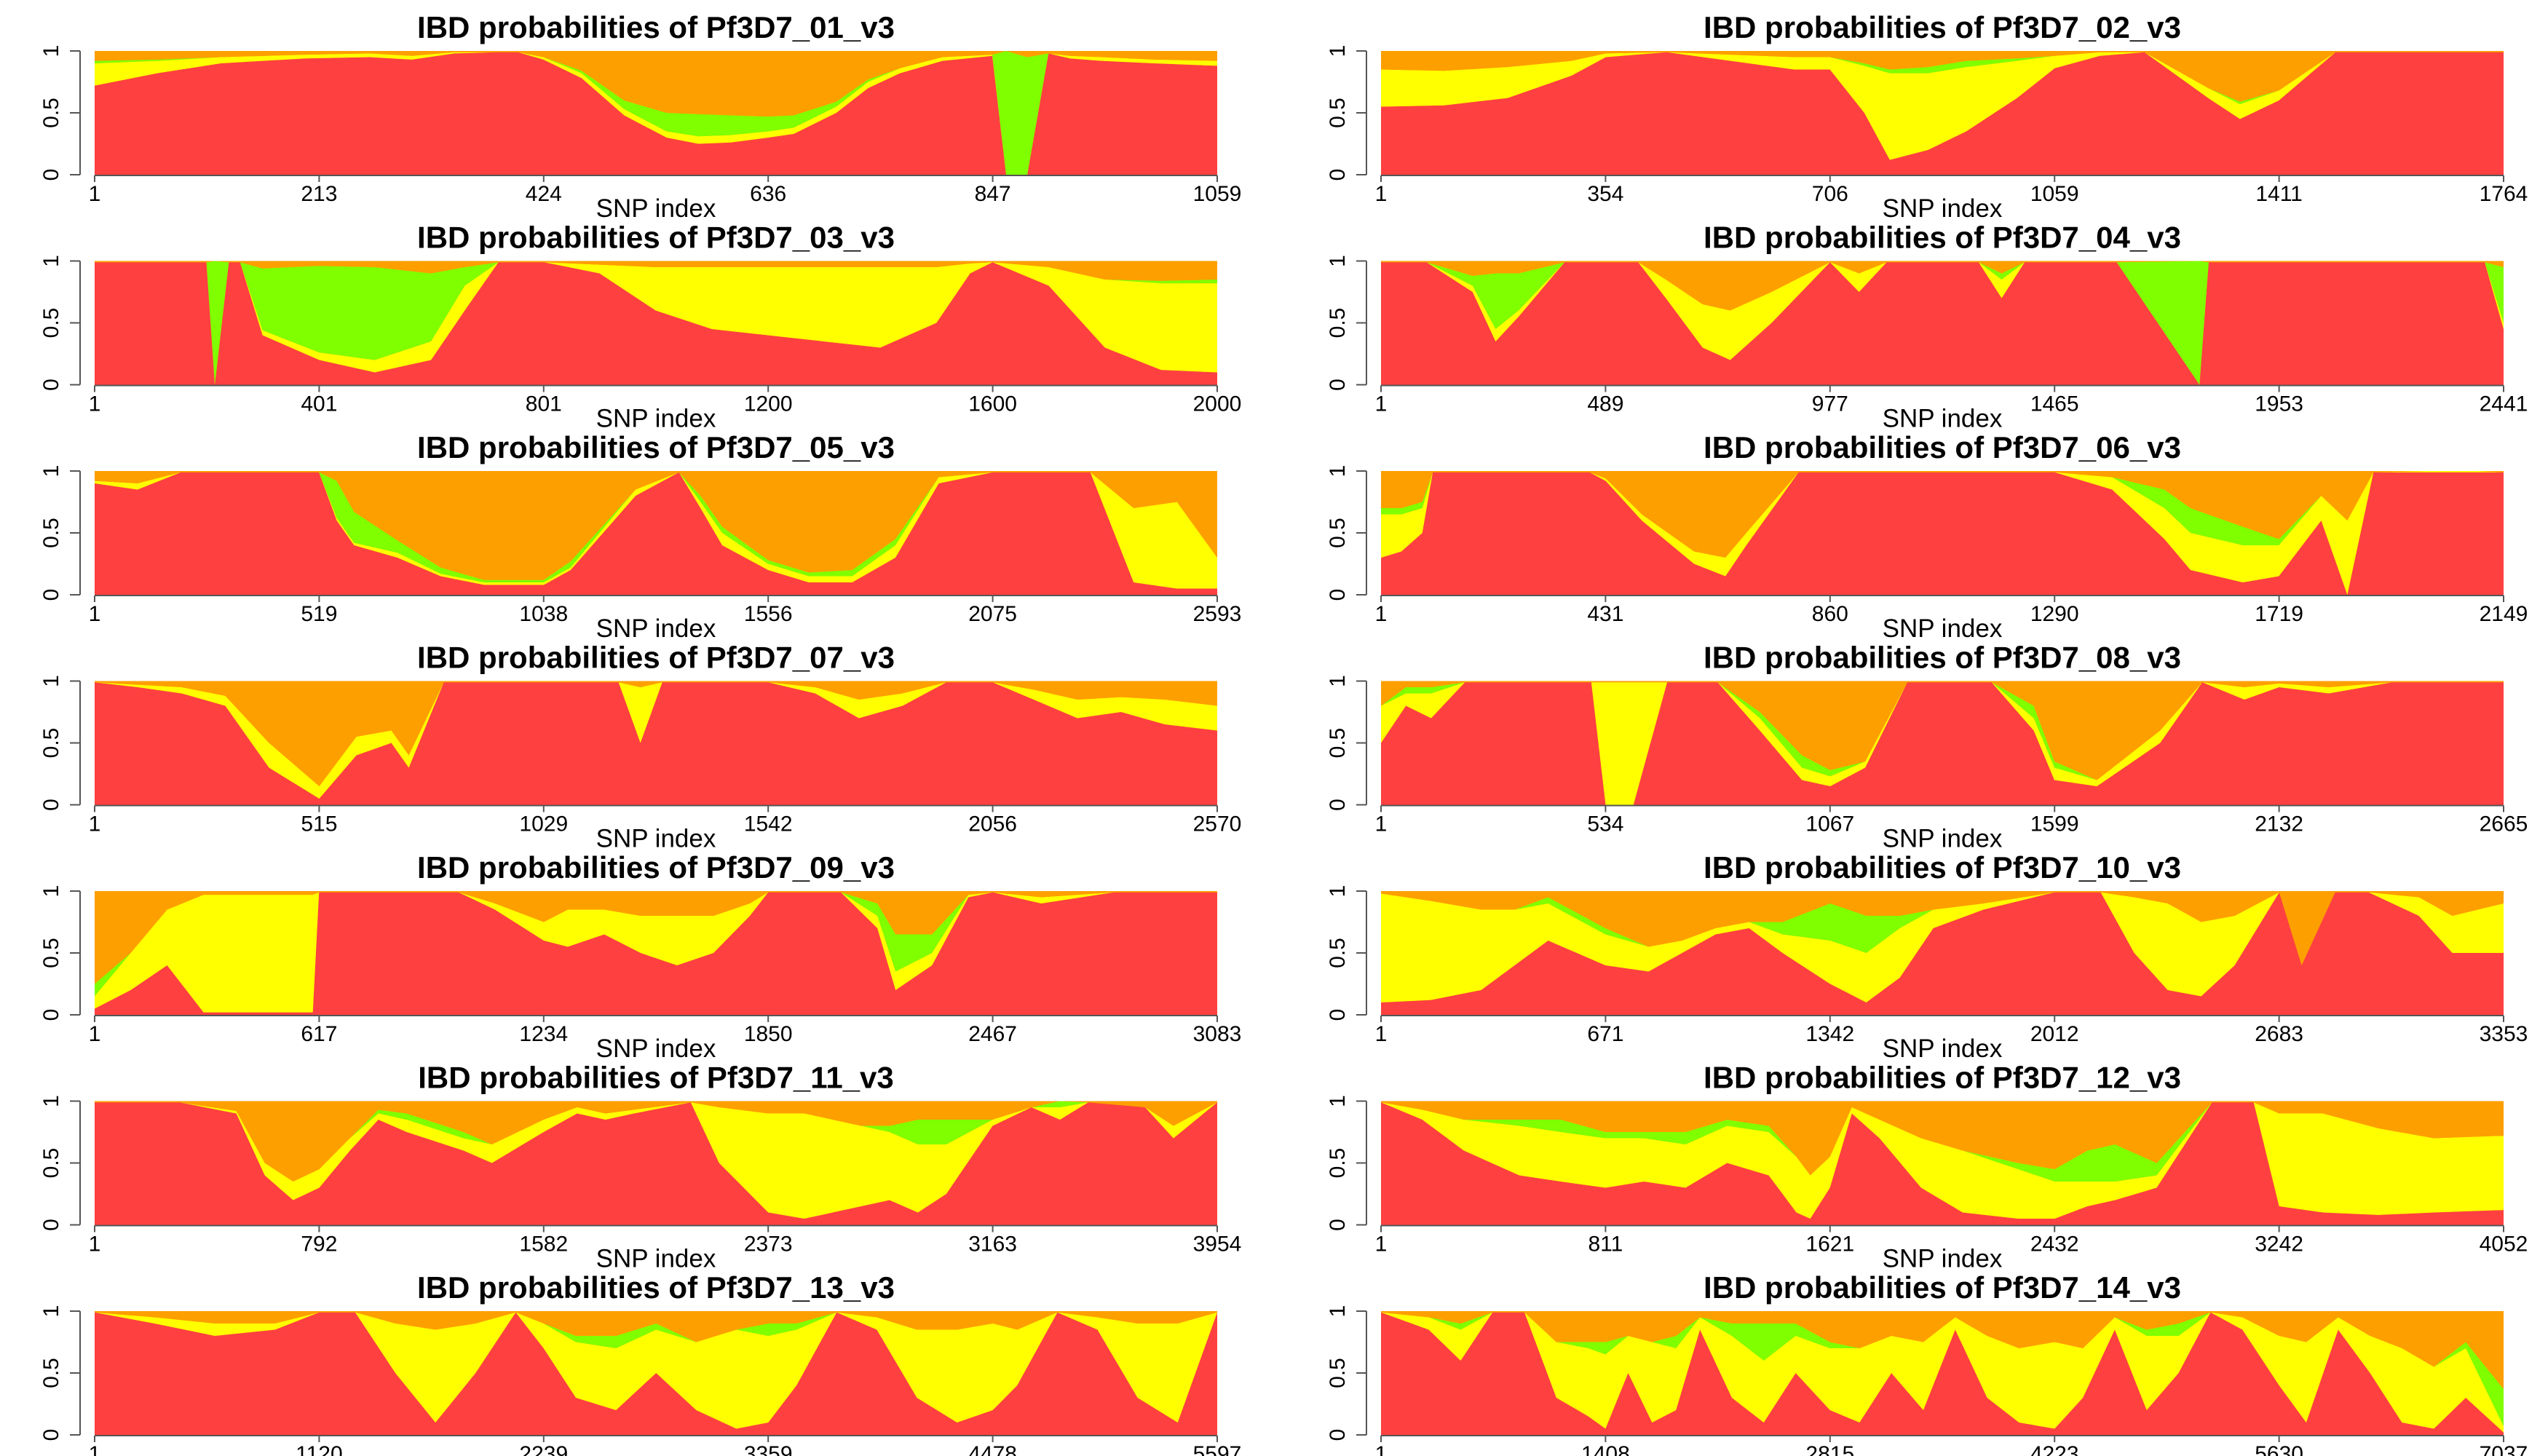  Describe the element at coordinates (2504, 1034) in the screenshot. I see `x-tick-label: 3353` at that location.